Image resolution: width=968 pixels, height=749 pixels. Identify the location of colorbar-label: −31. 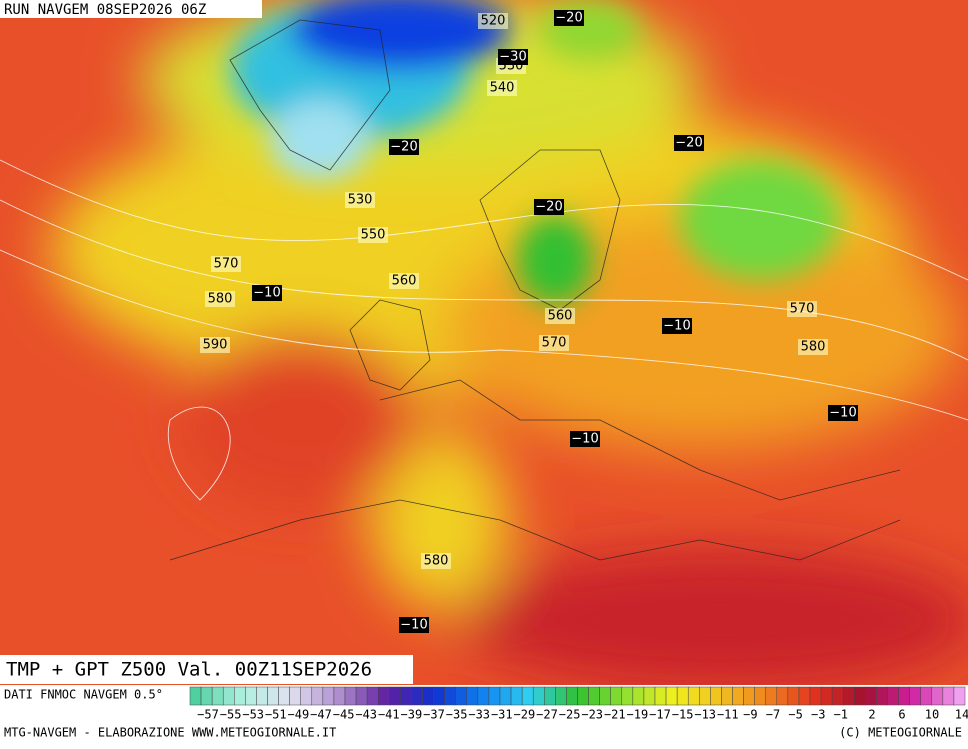
(502, 715).